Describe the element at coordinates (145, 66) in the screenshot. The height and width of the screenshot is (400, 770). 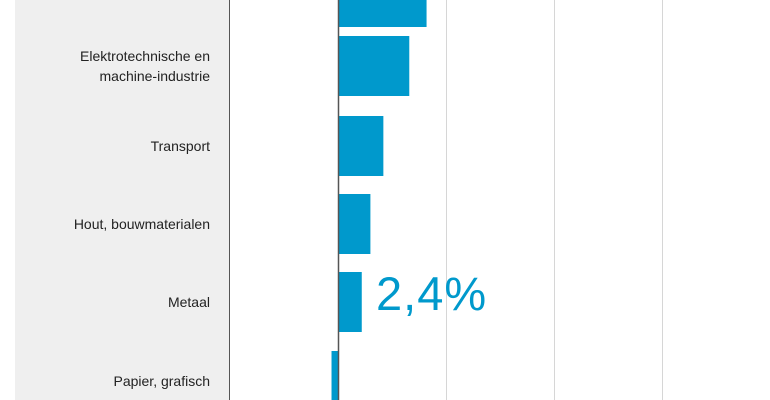
I see `category-label-elektrotechnische: Elektrotechnische en machine-industrie` at that location.